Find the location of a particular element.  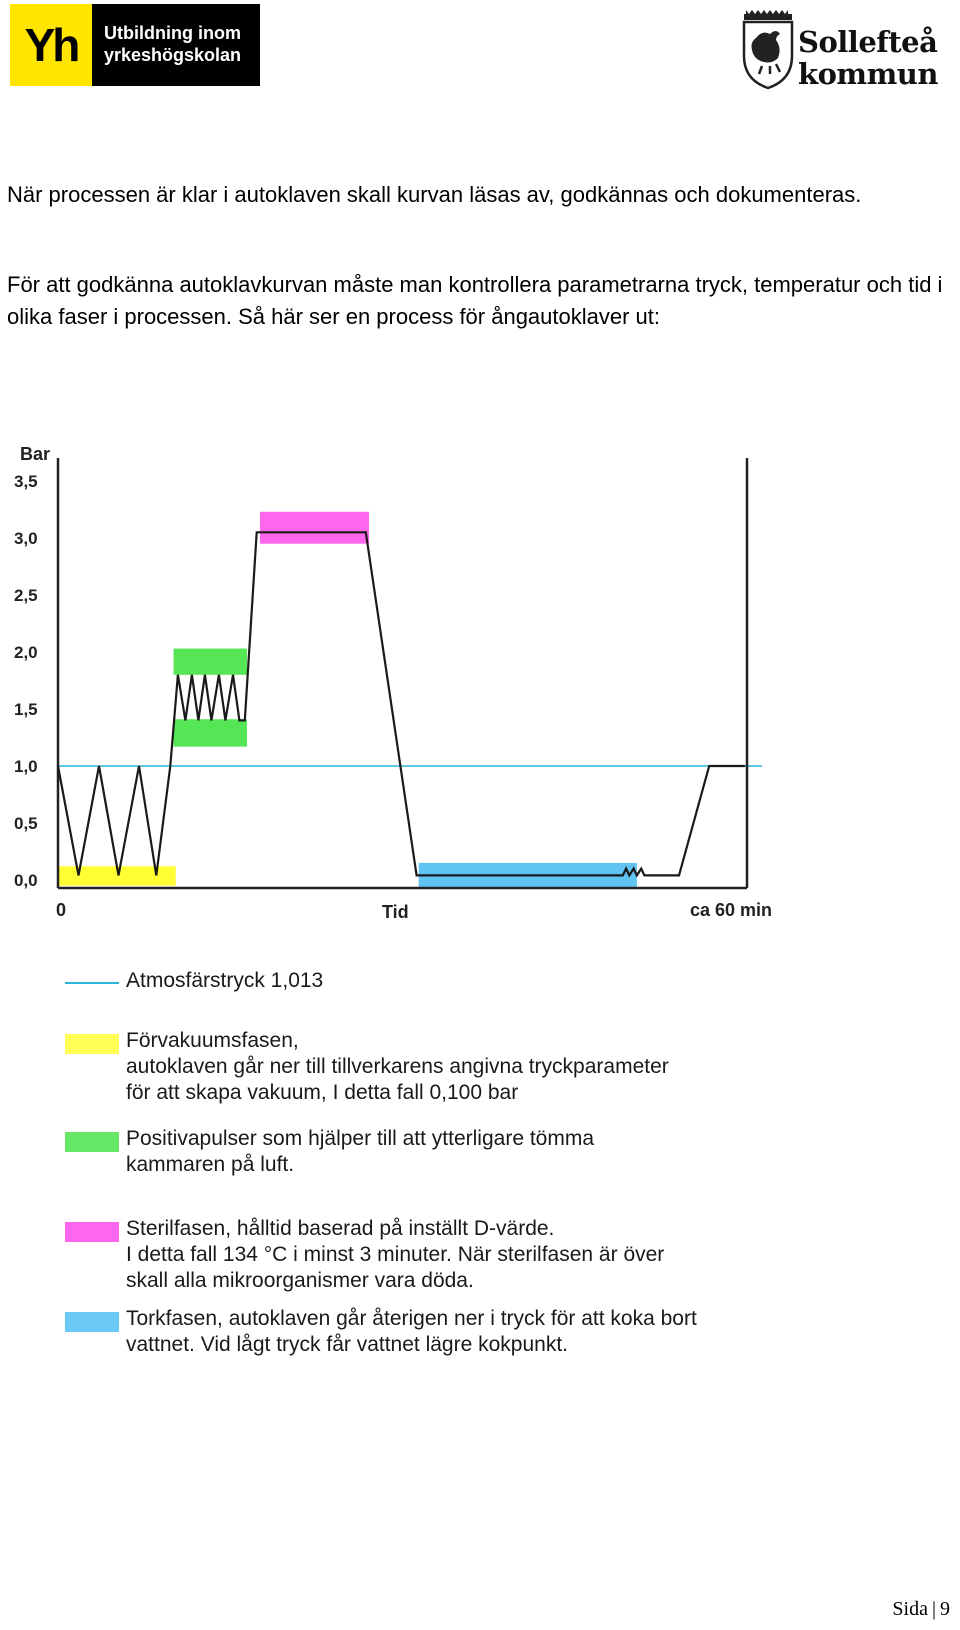

yh-logo-line2: yrkeshögskolan is located at coordinates (173, 55).